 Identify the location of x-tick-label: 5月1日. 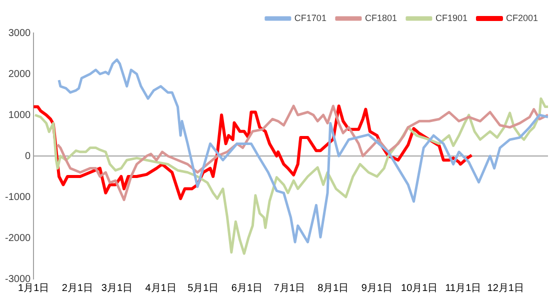
(203, 288).